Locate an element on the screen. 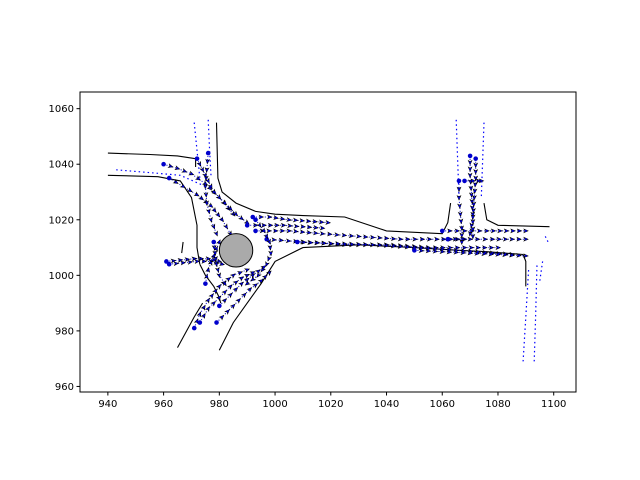 This screenshot has width=640, height=480. trajectory-path is located at coordinates (220, 299).